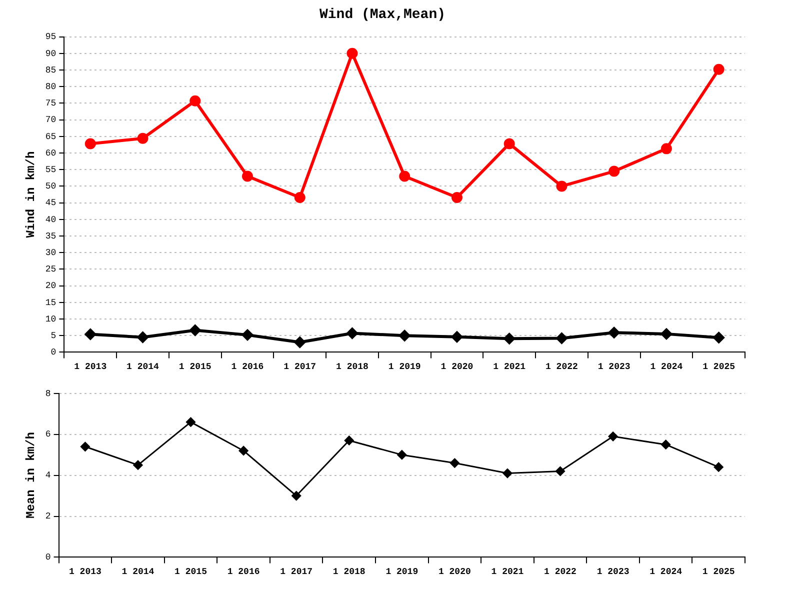 The height and width of the screenshot is (600, 800). What do you see at coordinates (50, 103) in the screenshot?
I see `y-tick-label: 75` at bounding box center [50, 103].